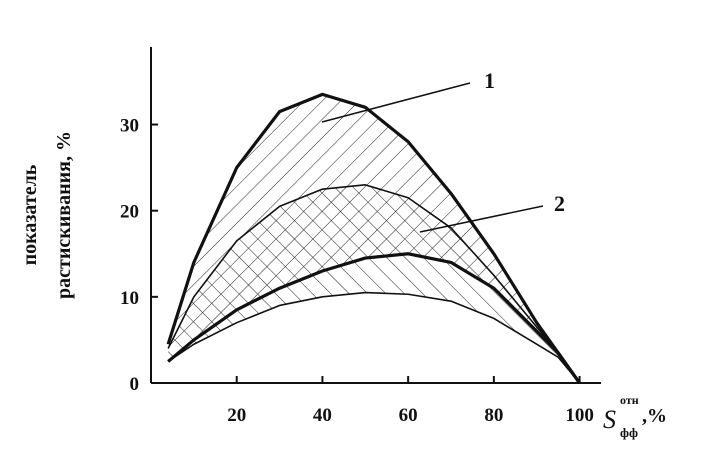 The height and width of the screenshot is (455, 713). Describe the element at coordinates (609, 419) in the screenshot. I see `x-label-main: S` at that location.